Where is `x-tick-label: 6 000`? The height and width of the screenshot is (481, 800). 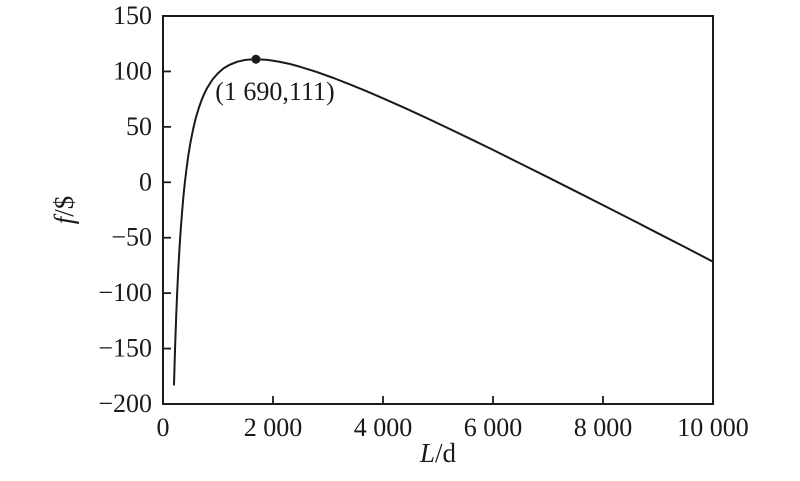
x-tick-label: 6 000 is located at coordinates (493, 427).